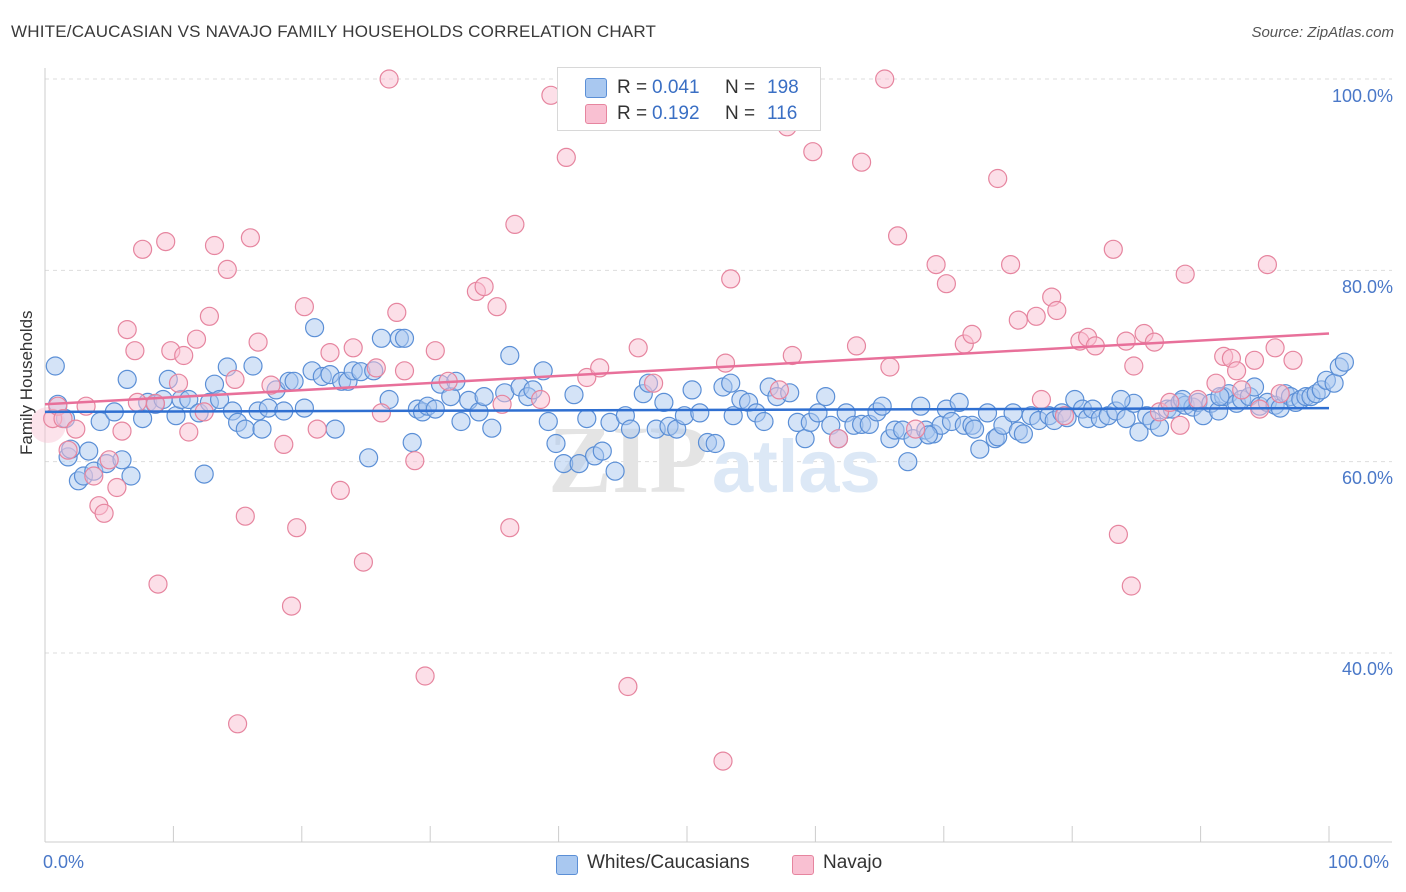 The image size is (1406, 892). Describe the element at coordinates (676, 87) in the screenshot. I see `legend-r-value: 0.041` at that location.